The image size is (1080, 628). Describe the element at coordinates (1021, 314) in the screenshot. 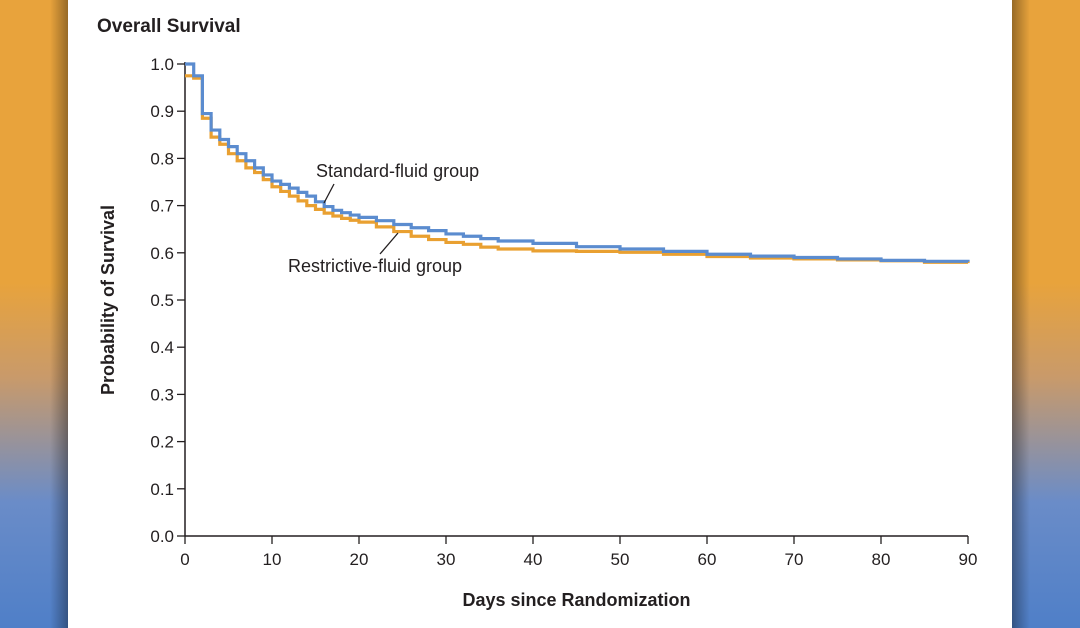

I see `right-panel-shadow` at that location.